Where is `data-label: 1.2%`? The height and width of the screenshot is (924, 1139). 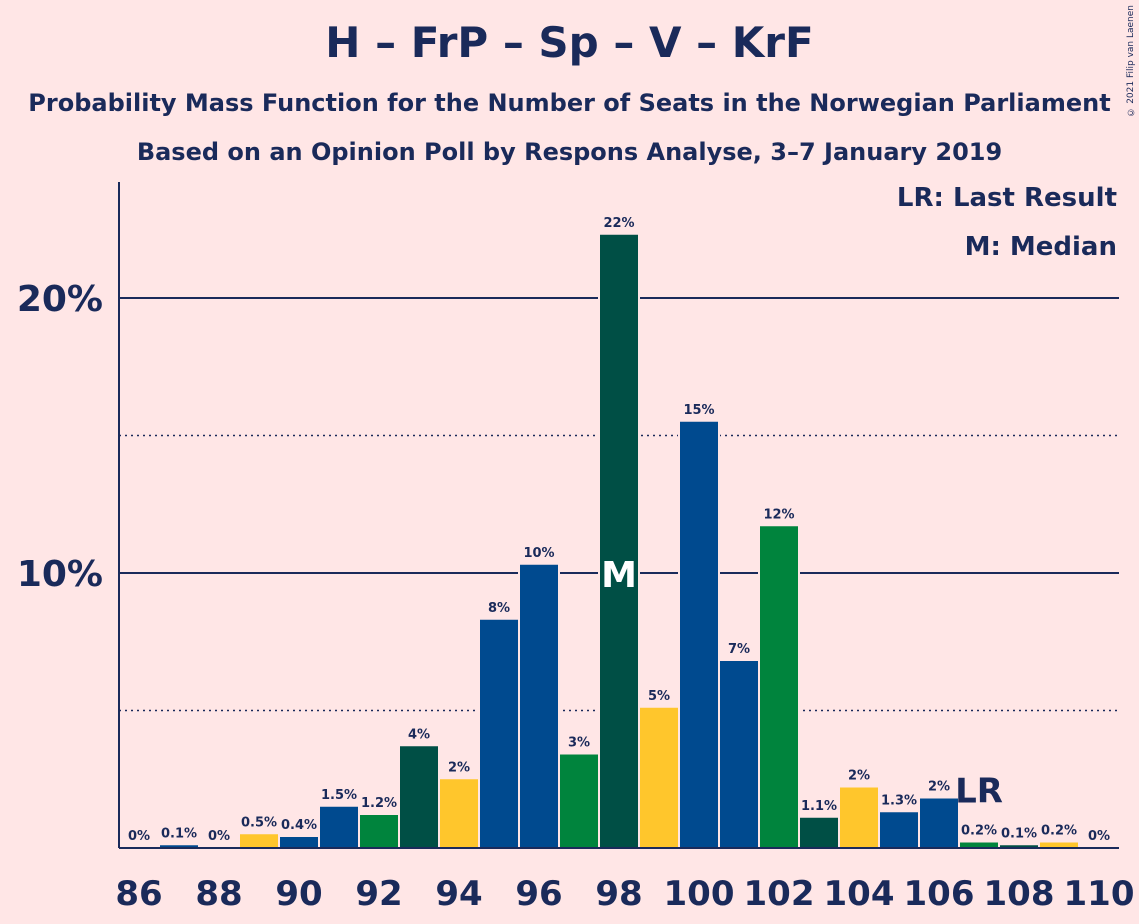 data-label: 1.2% is located at coordinates (379, 803).